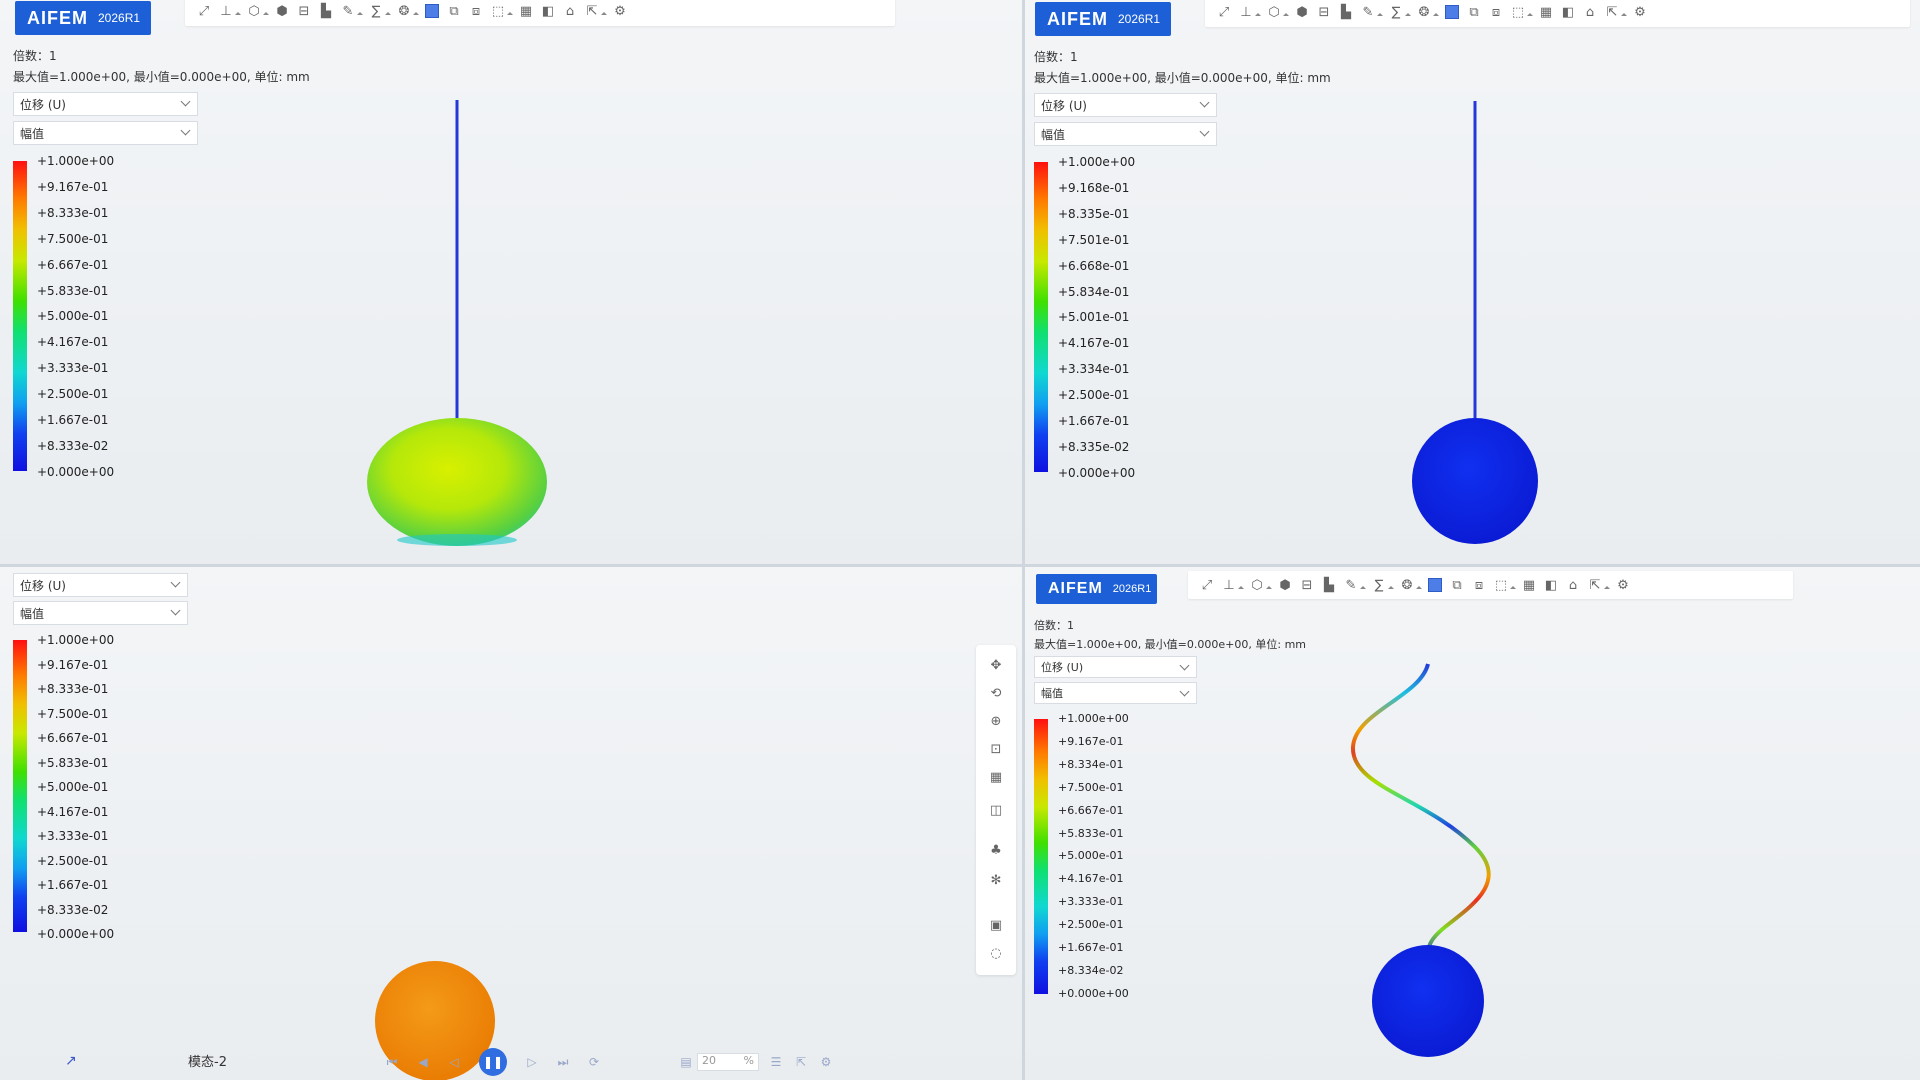  Describe the element at coordinates (532, 1062) in the screenshot. I see `step-forward-icon: ▷` at that location.